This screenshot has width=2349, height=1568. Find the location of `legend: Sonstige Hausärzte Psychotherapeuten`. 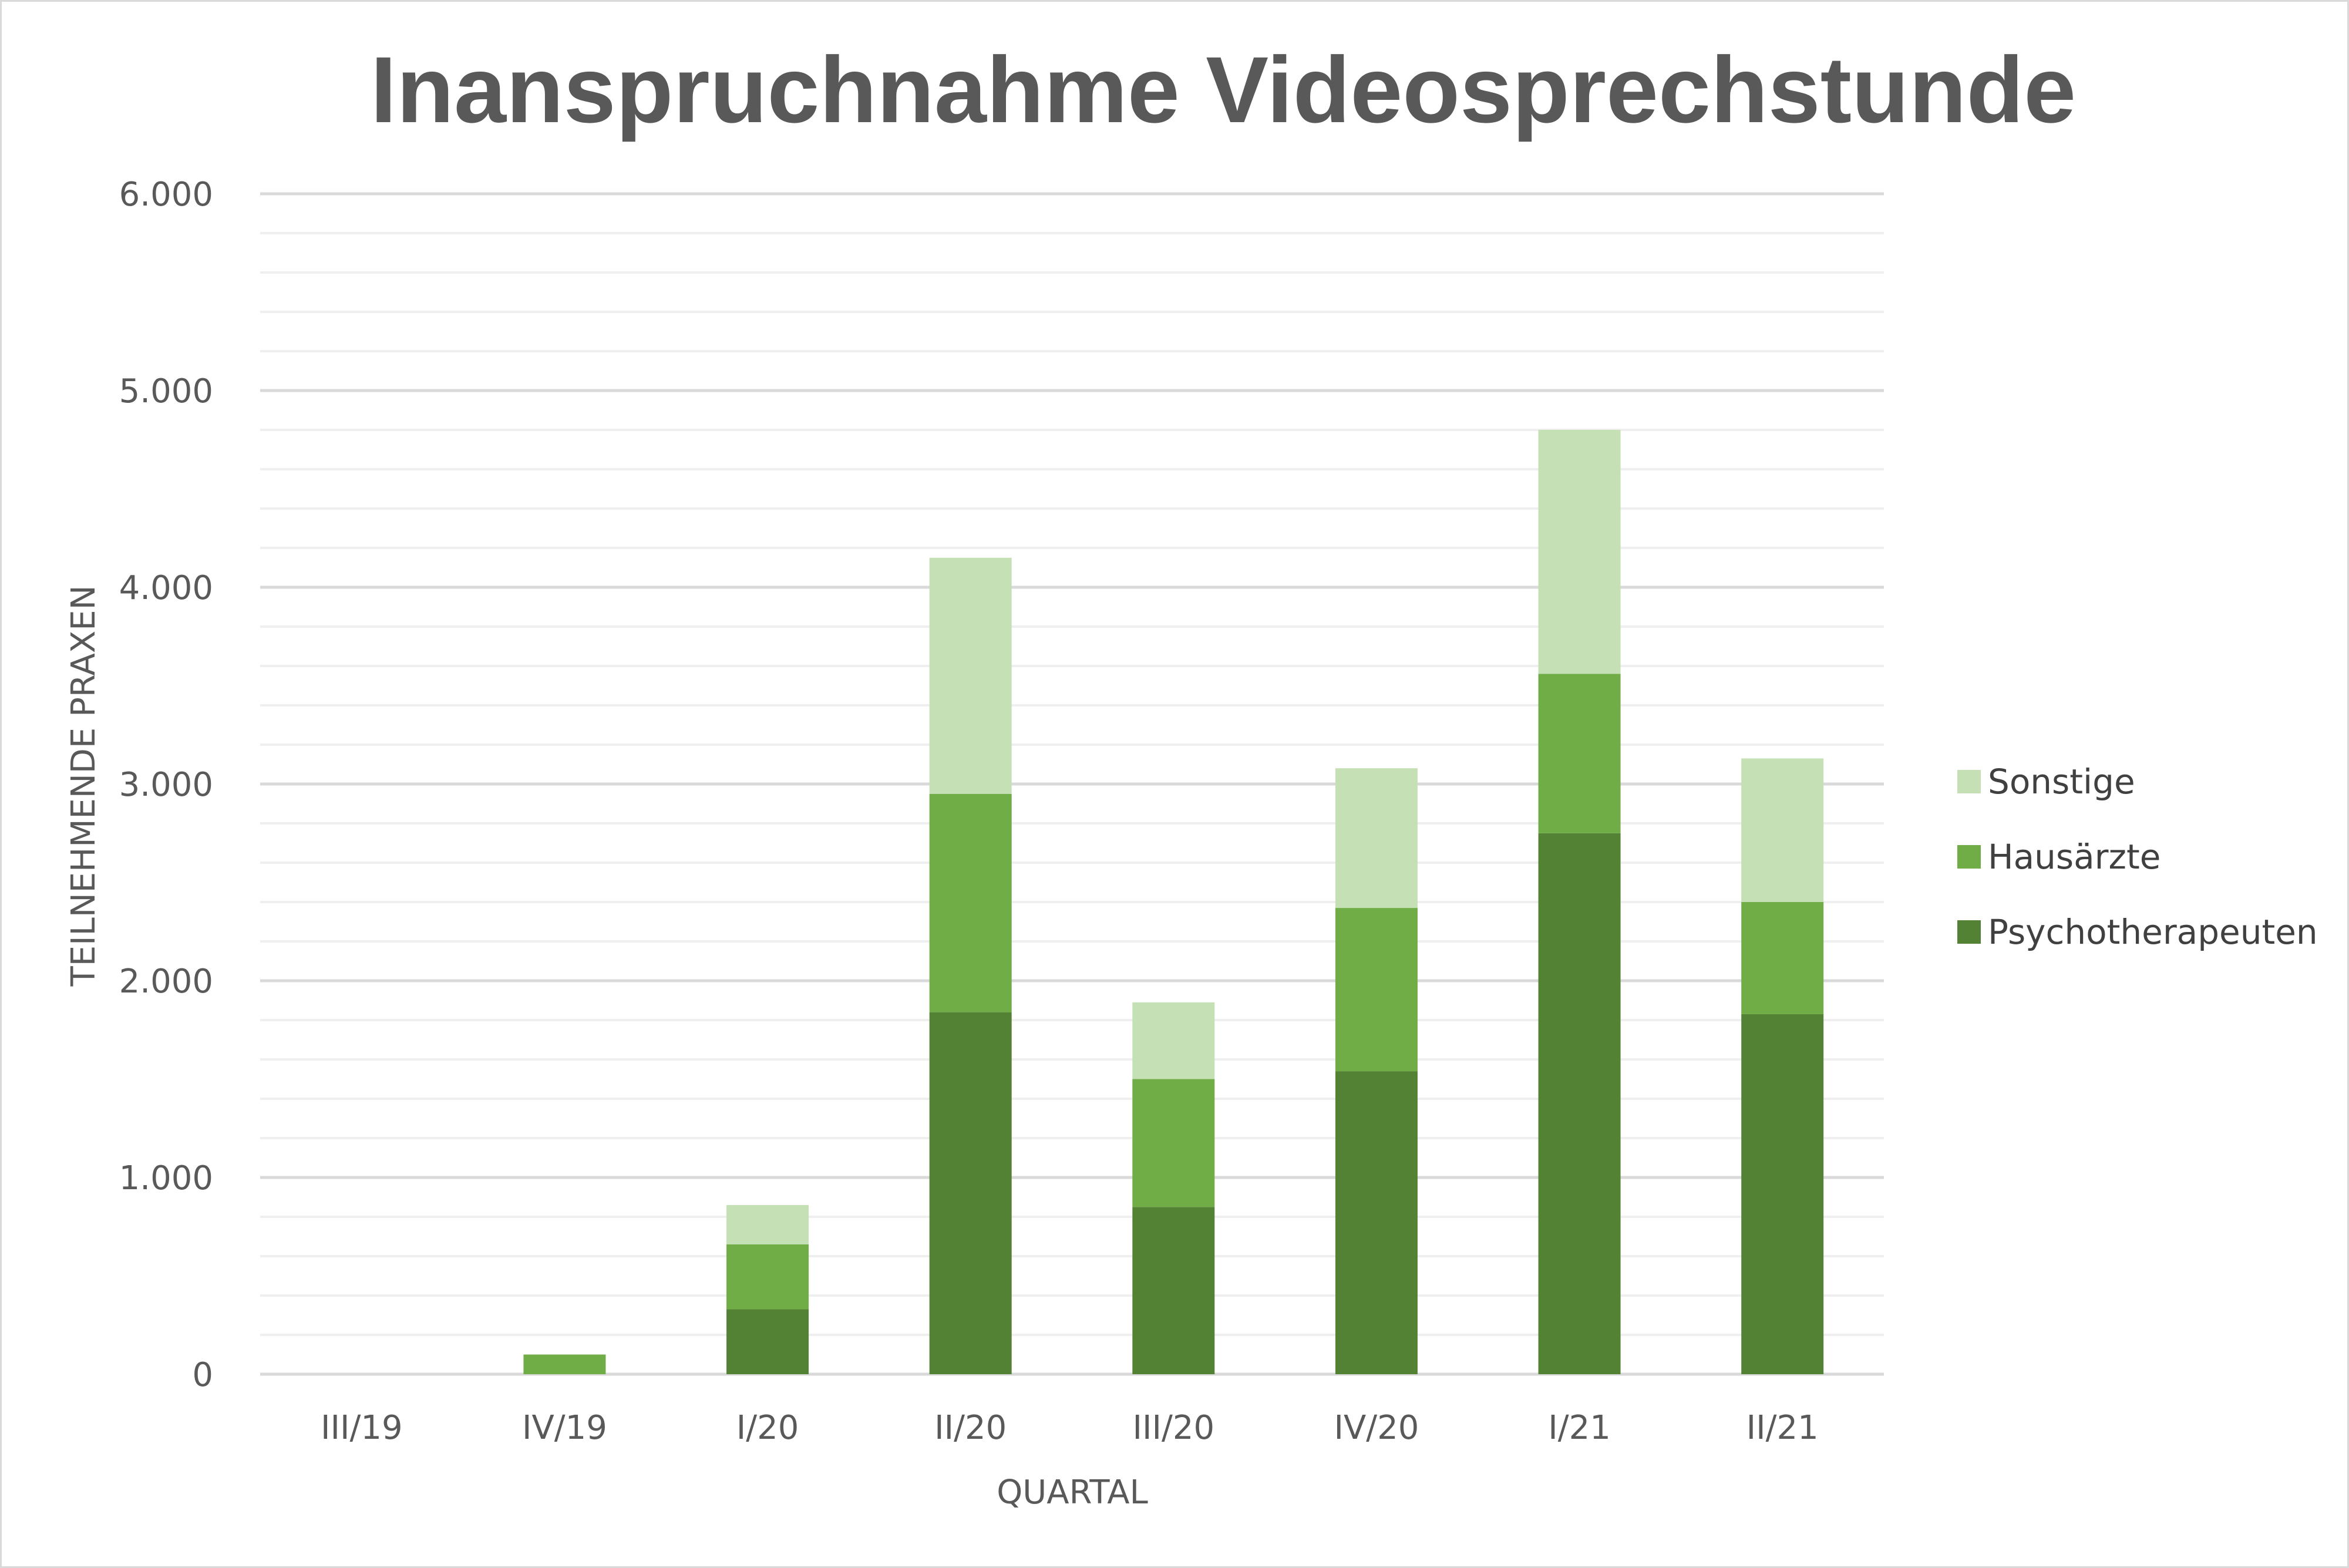

legend: Sonstige Hausärzte Psychotherapeuten is located at coordinates (2137, 857).